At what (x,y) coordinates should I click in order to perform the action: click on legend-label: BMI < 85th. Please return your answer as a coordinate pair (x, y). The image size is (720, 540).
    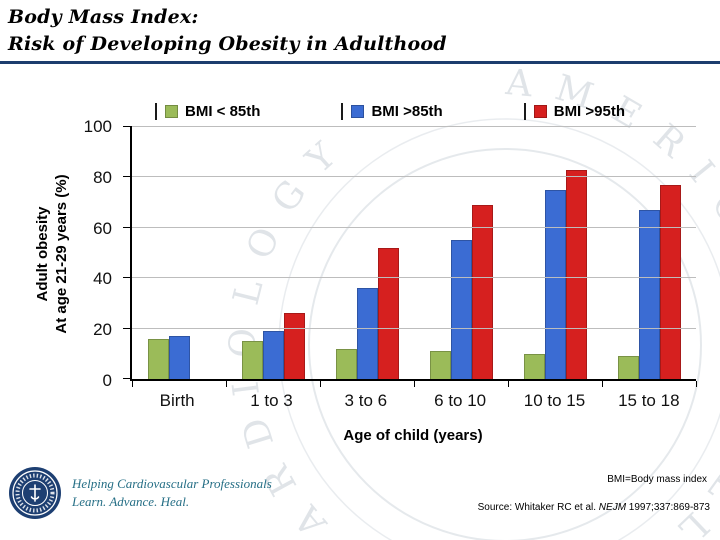
    Looking at the image, I should click on (223, 111).